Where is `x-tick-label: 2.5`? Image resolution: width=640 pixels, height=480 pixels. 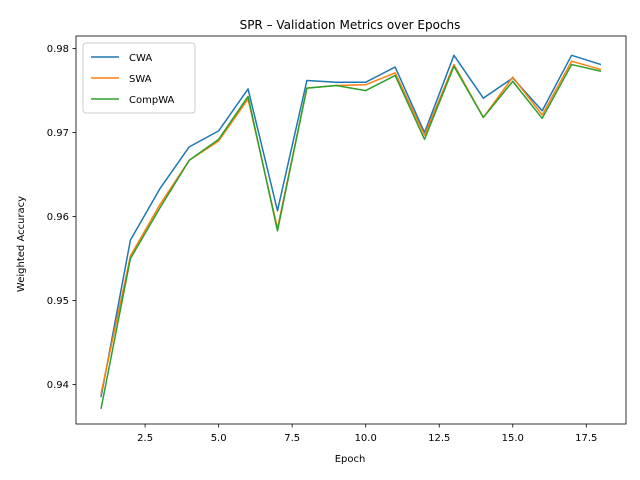 x-tick-label: 2.5 is located at coordinates (145, 438).